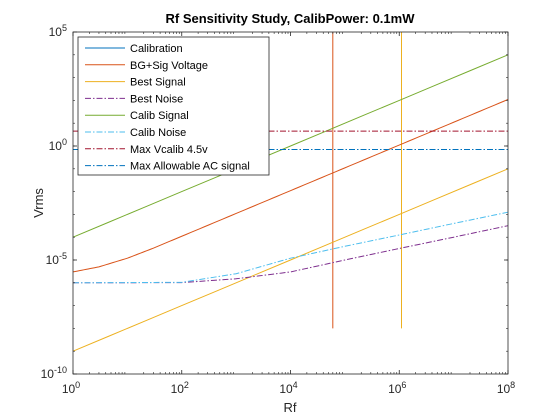  I want to click on vertical-lines, so click(367, 180).